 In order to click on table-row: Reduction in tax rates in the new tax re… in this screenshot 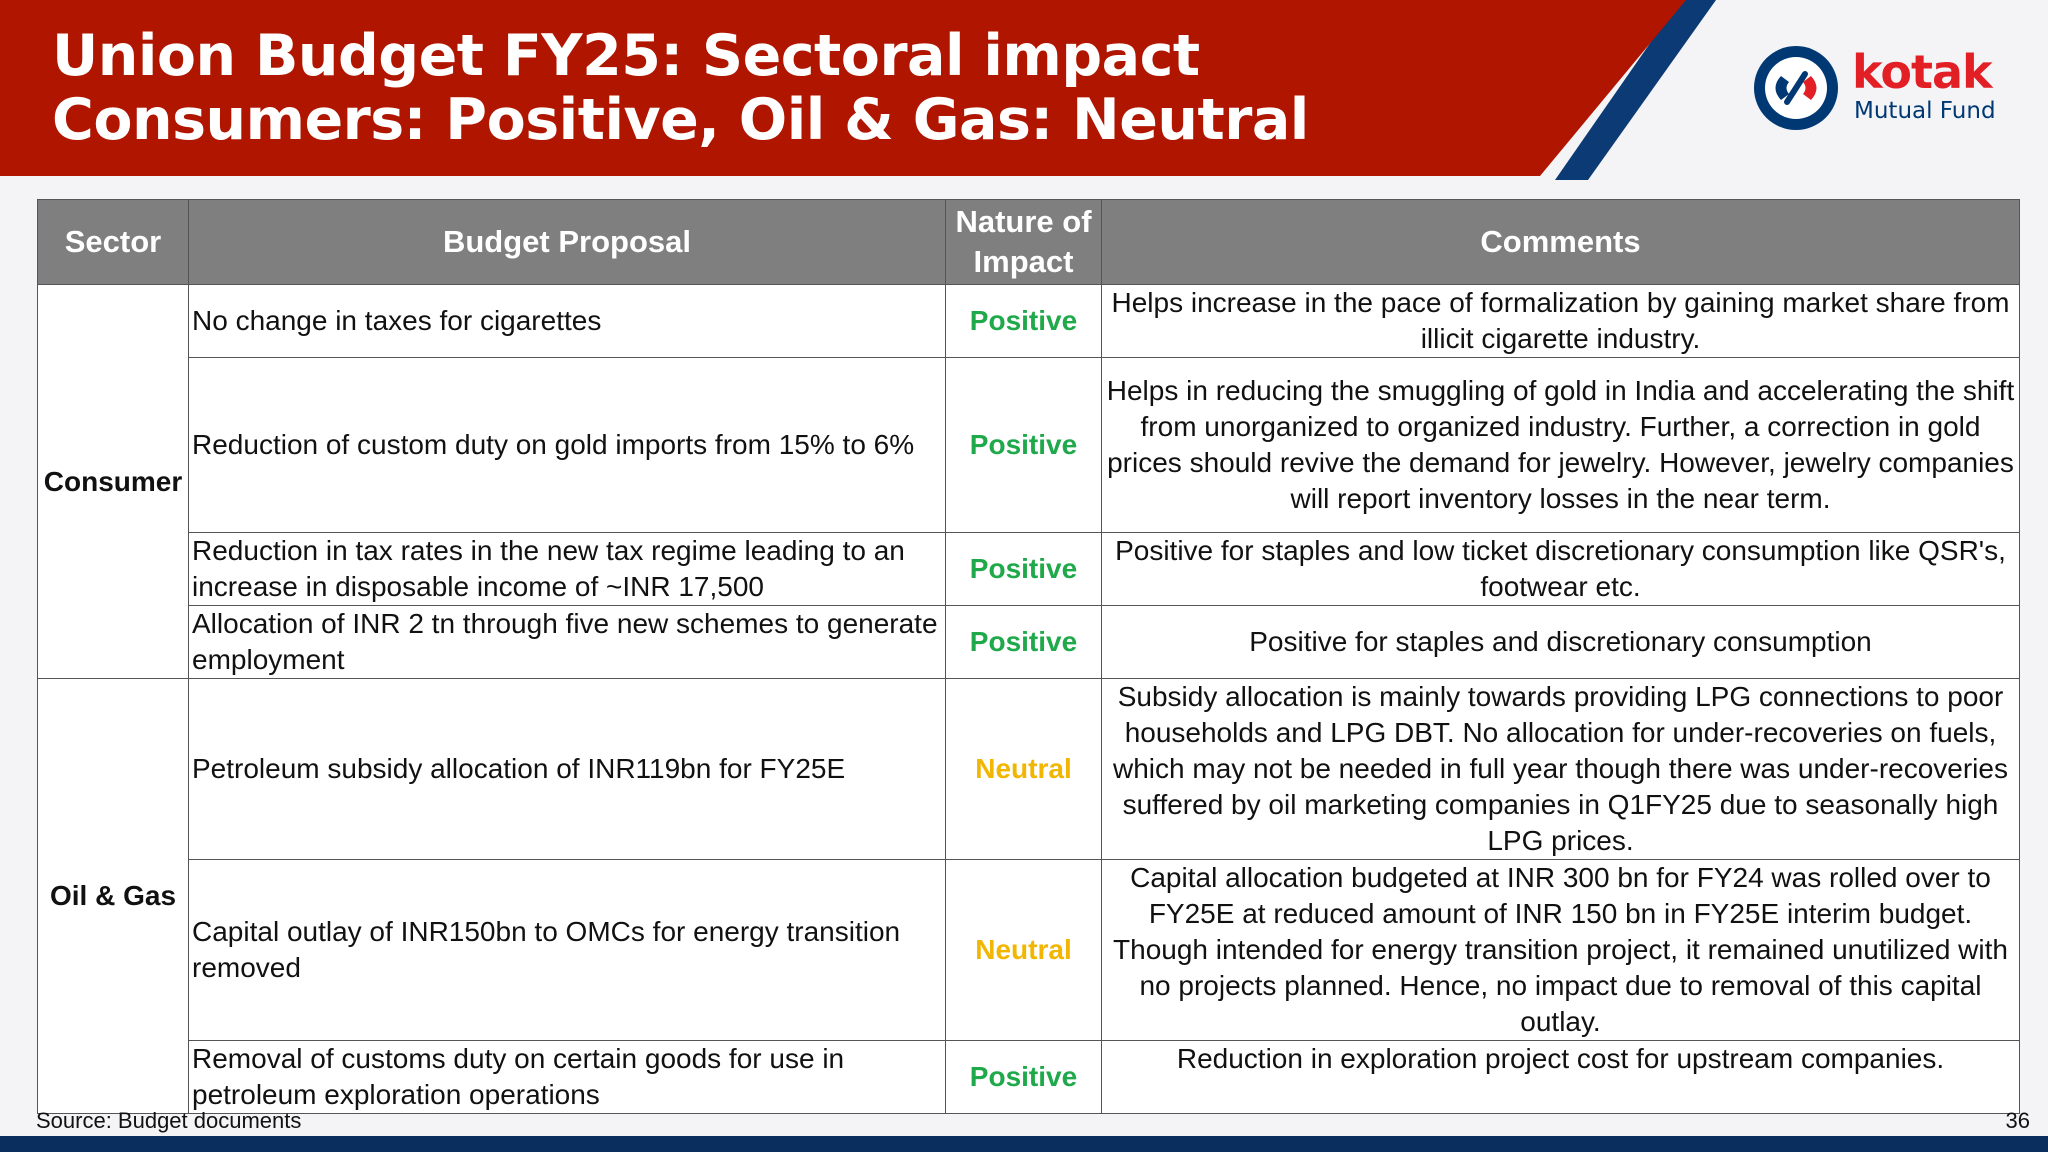, I will do `click(1029, 569)`.